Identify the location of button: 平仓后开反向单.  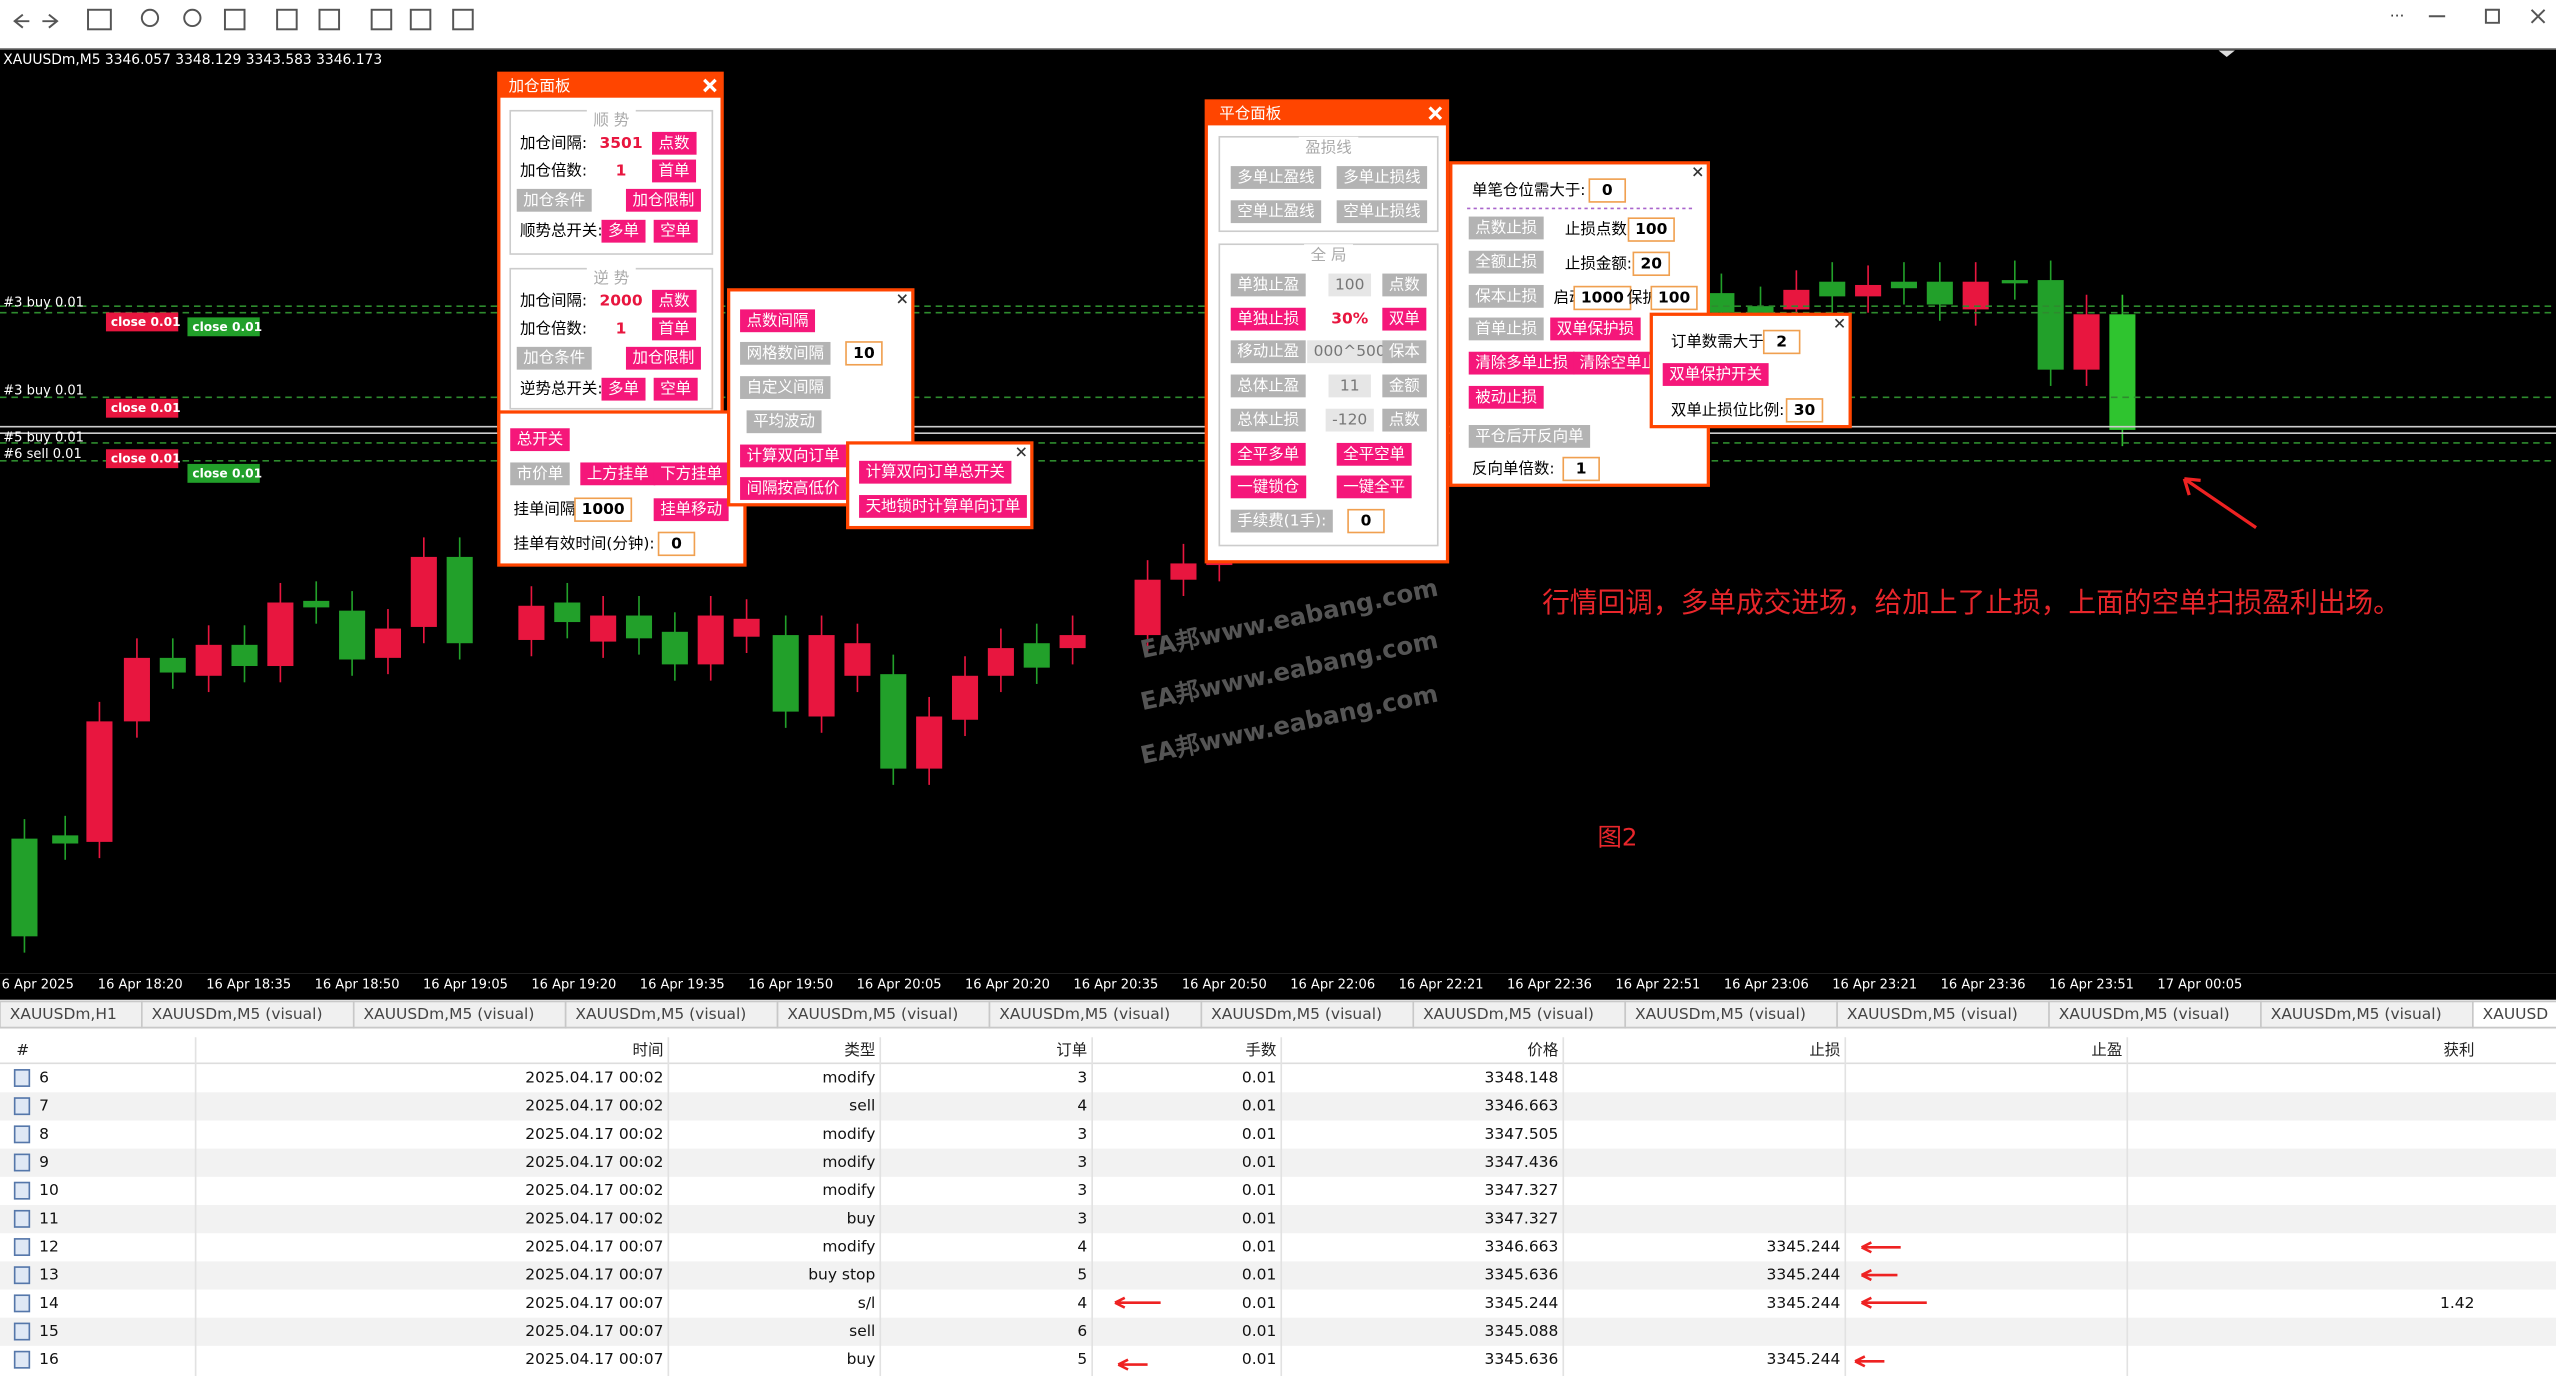
(1529, 436).